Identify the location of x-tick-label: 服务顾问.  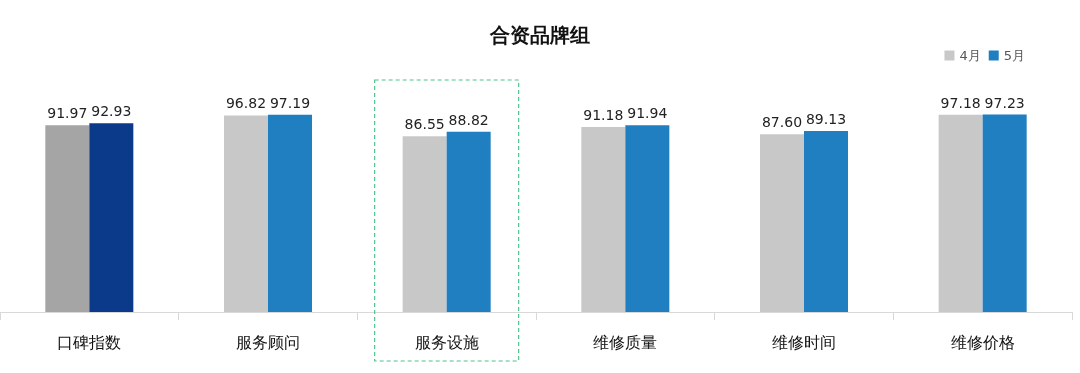
(268, 342).